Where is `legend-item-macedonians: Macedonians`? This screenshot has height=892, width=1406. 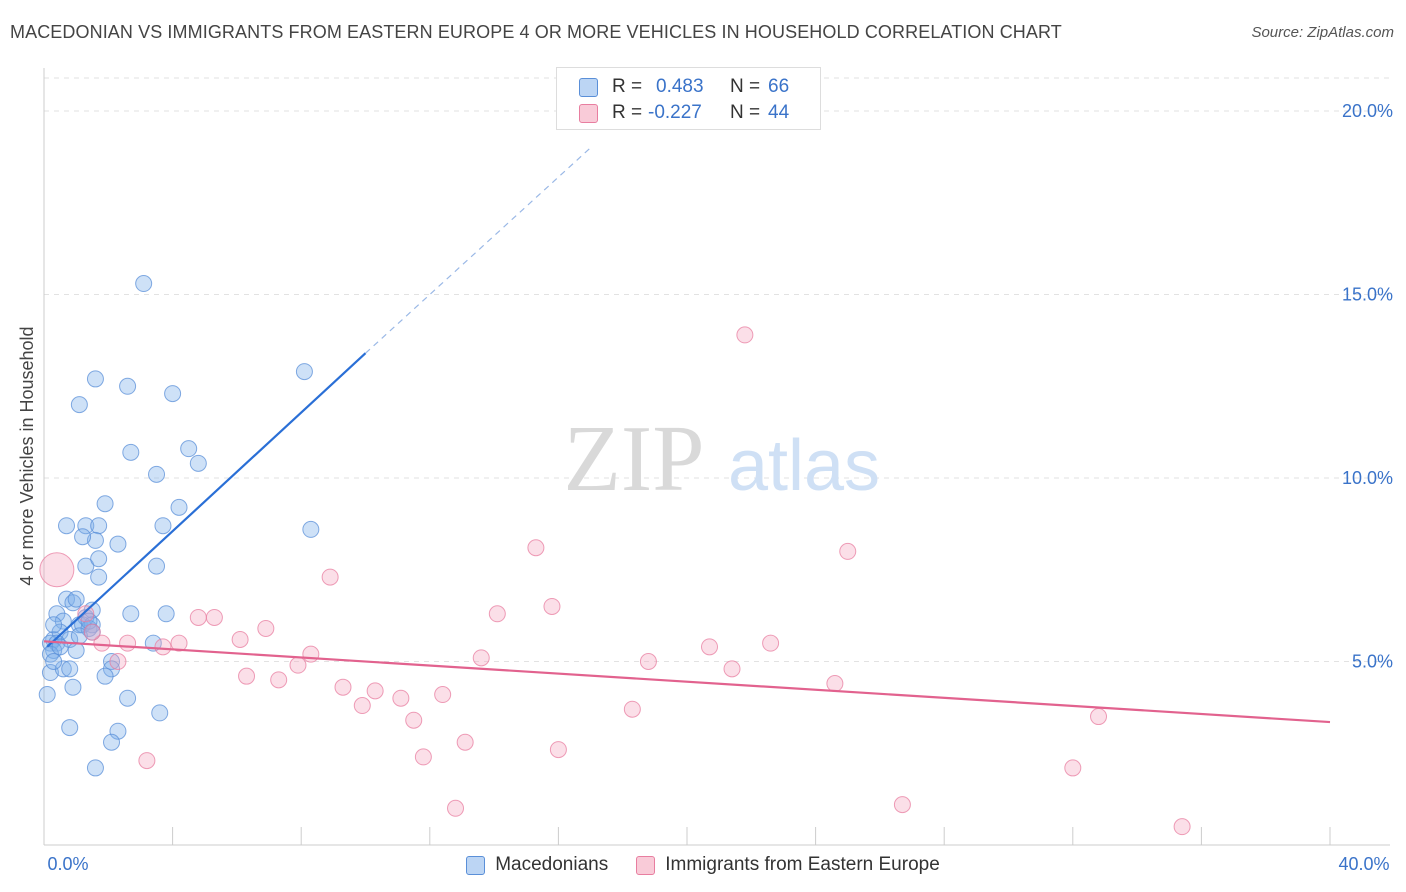 legend-item-macedonians: Macedonians is located at coordinates (537, 865).